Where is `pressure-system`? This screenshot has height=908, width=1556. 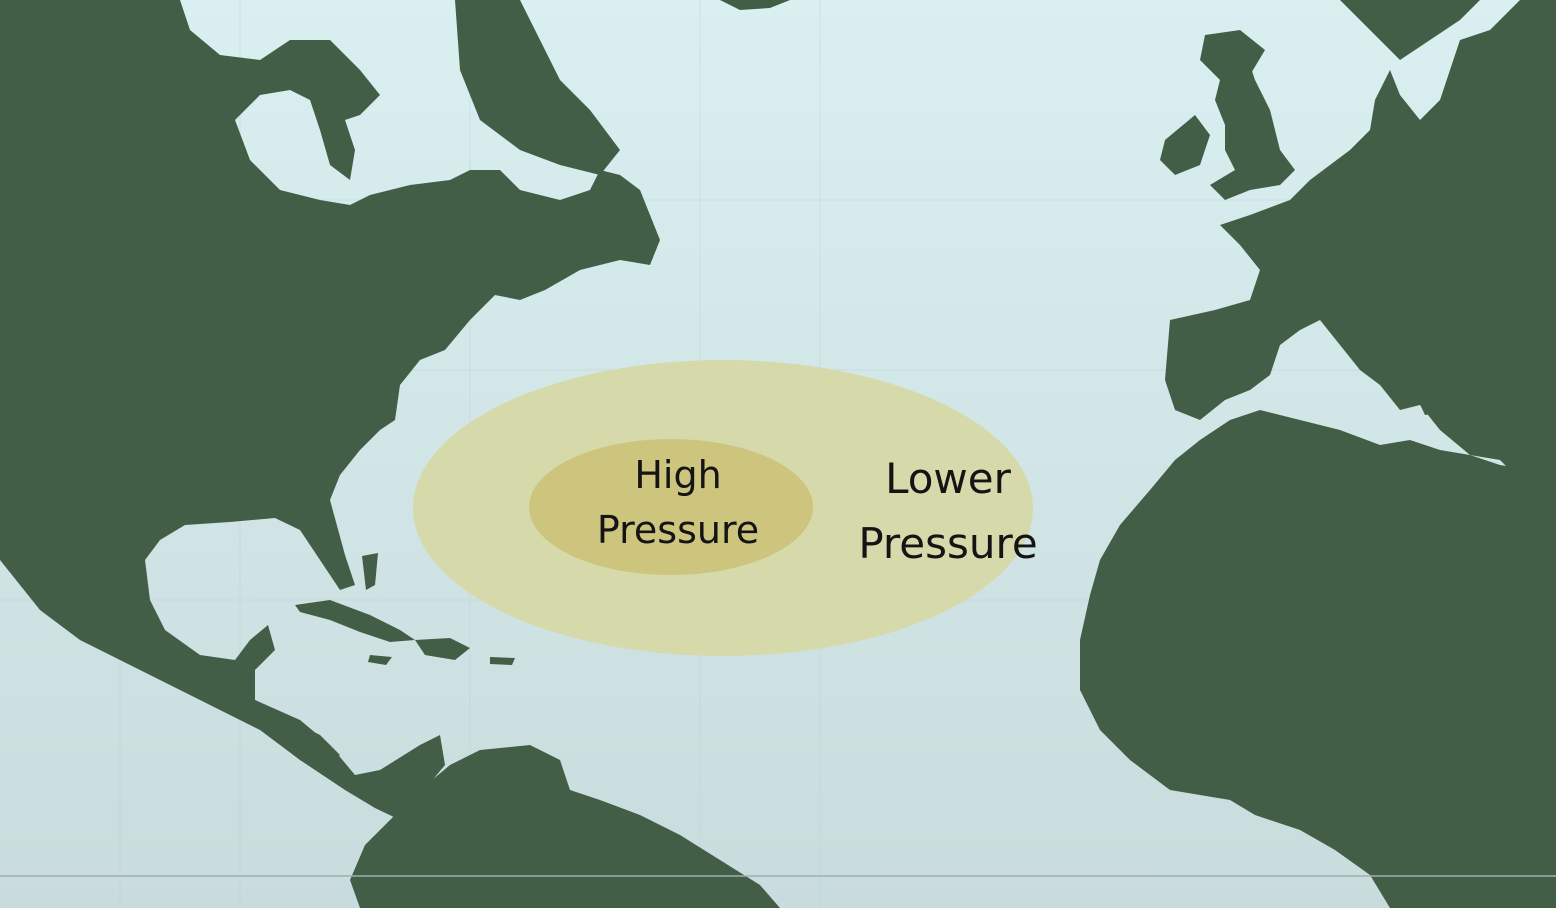 pressure-system is located at coordinates (723, 508).